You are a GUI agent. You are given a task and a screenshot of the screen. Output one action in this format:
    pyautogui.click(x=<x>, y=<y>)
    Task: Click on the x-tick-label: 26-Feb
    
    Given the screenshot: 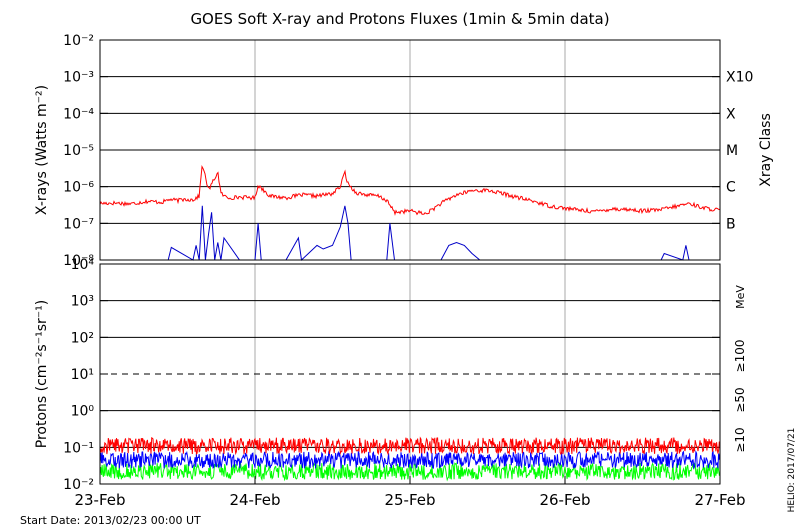 What is the action you would take?
    pyautogui.click(x=564, y=500)
    